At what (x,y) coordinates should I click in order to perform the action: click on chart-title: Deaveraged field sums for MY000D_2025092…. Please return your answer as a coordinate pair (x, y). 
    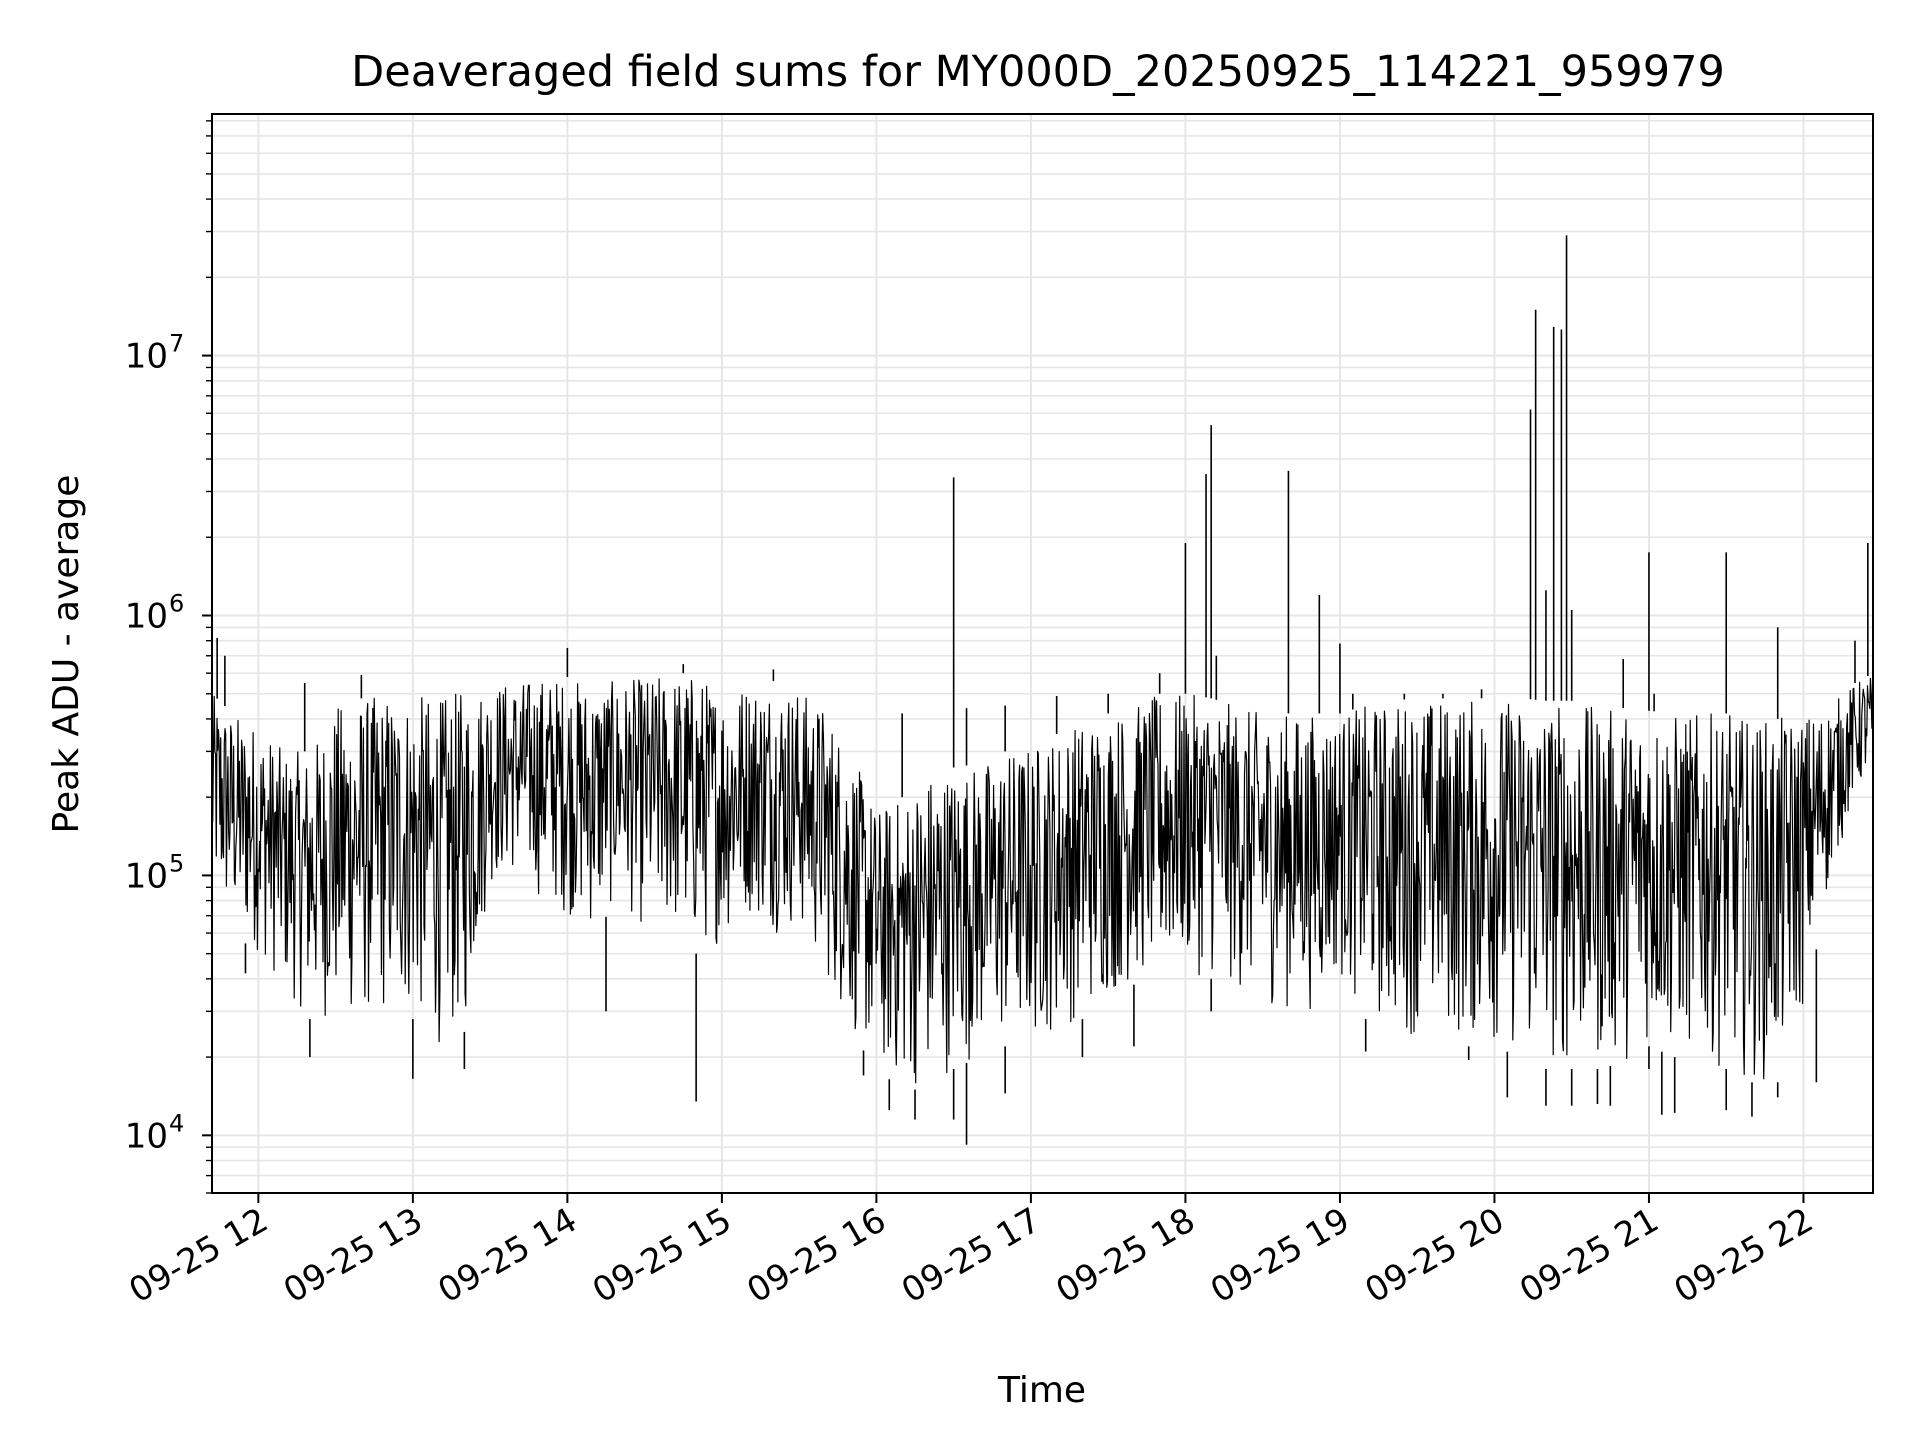
    Looking at the image, I should click on (1038, 72).